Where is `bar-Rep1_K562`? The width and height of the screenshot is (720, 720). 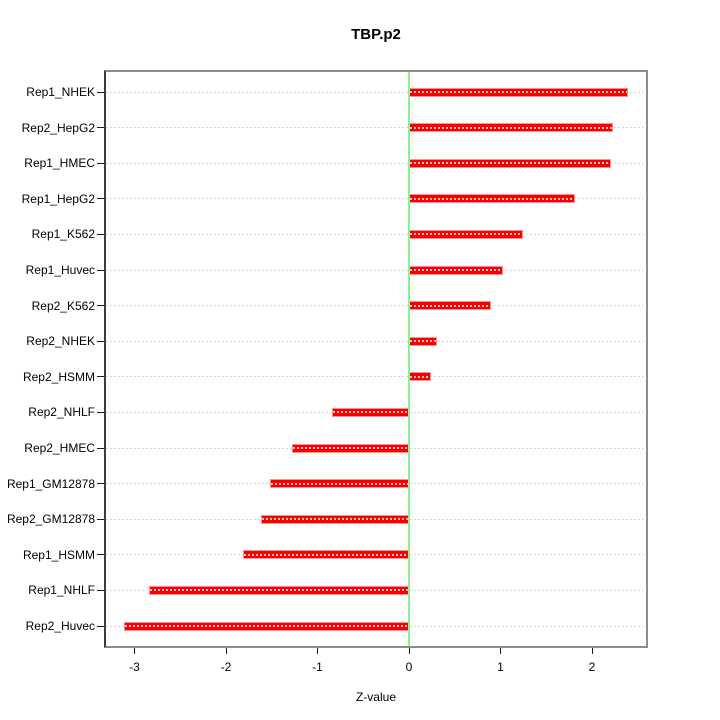
bar-Rep1_K562 is located at coordinates (466, 234).